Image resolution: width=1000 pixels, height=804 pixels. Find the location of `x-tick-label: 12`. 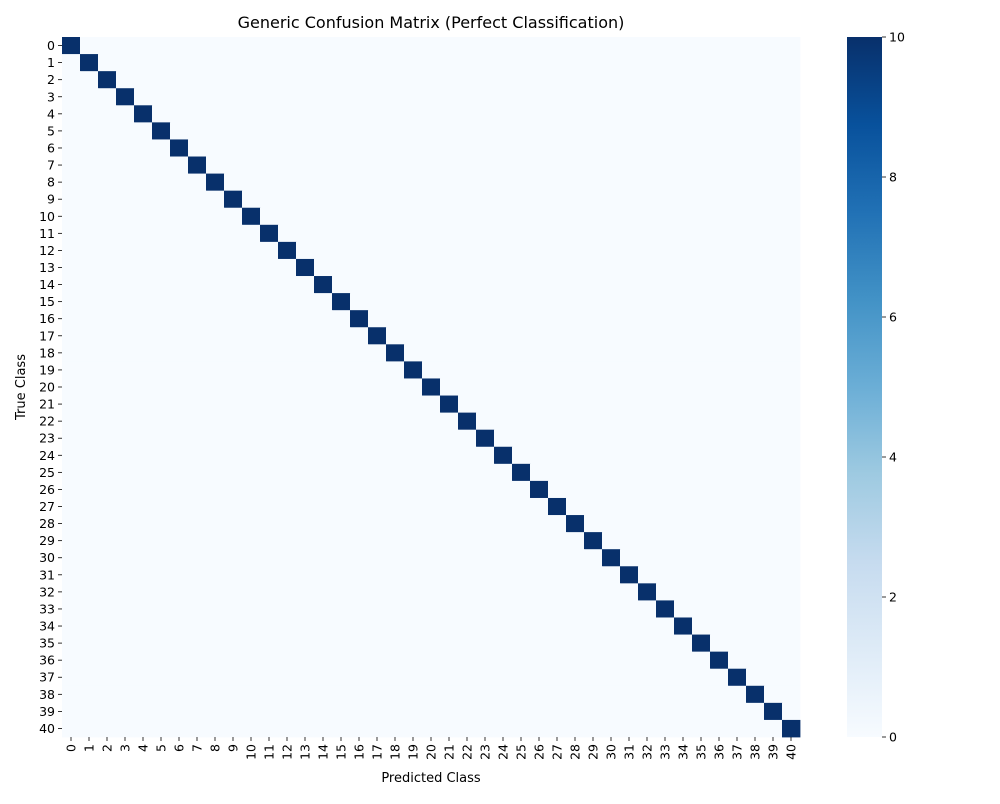

x-tick-label: 12 is located at coordinates (287, 752).